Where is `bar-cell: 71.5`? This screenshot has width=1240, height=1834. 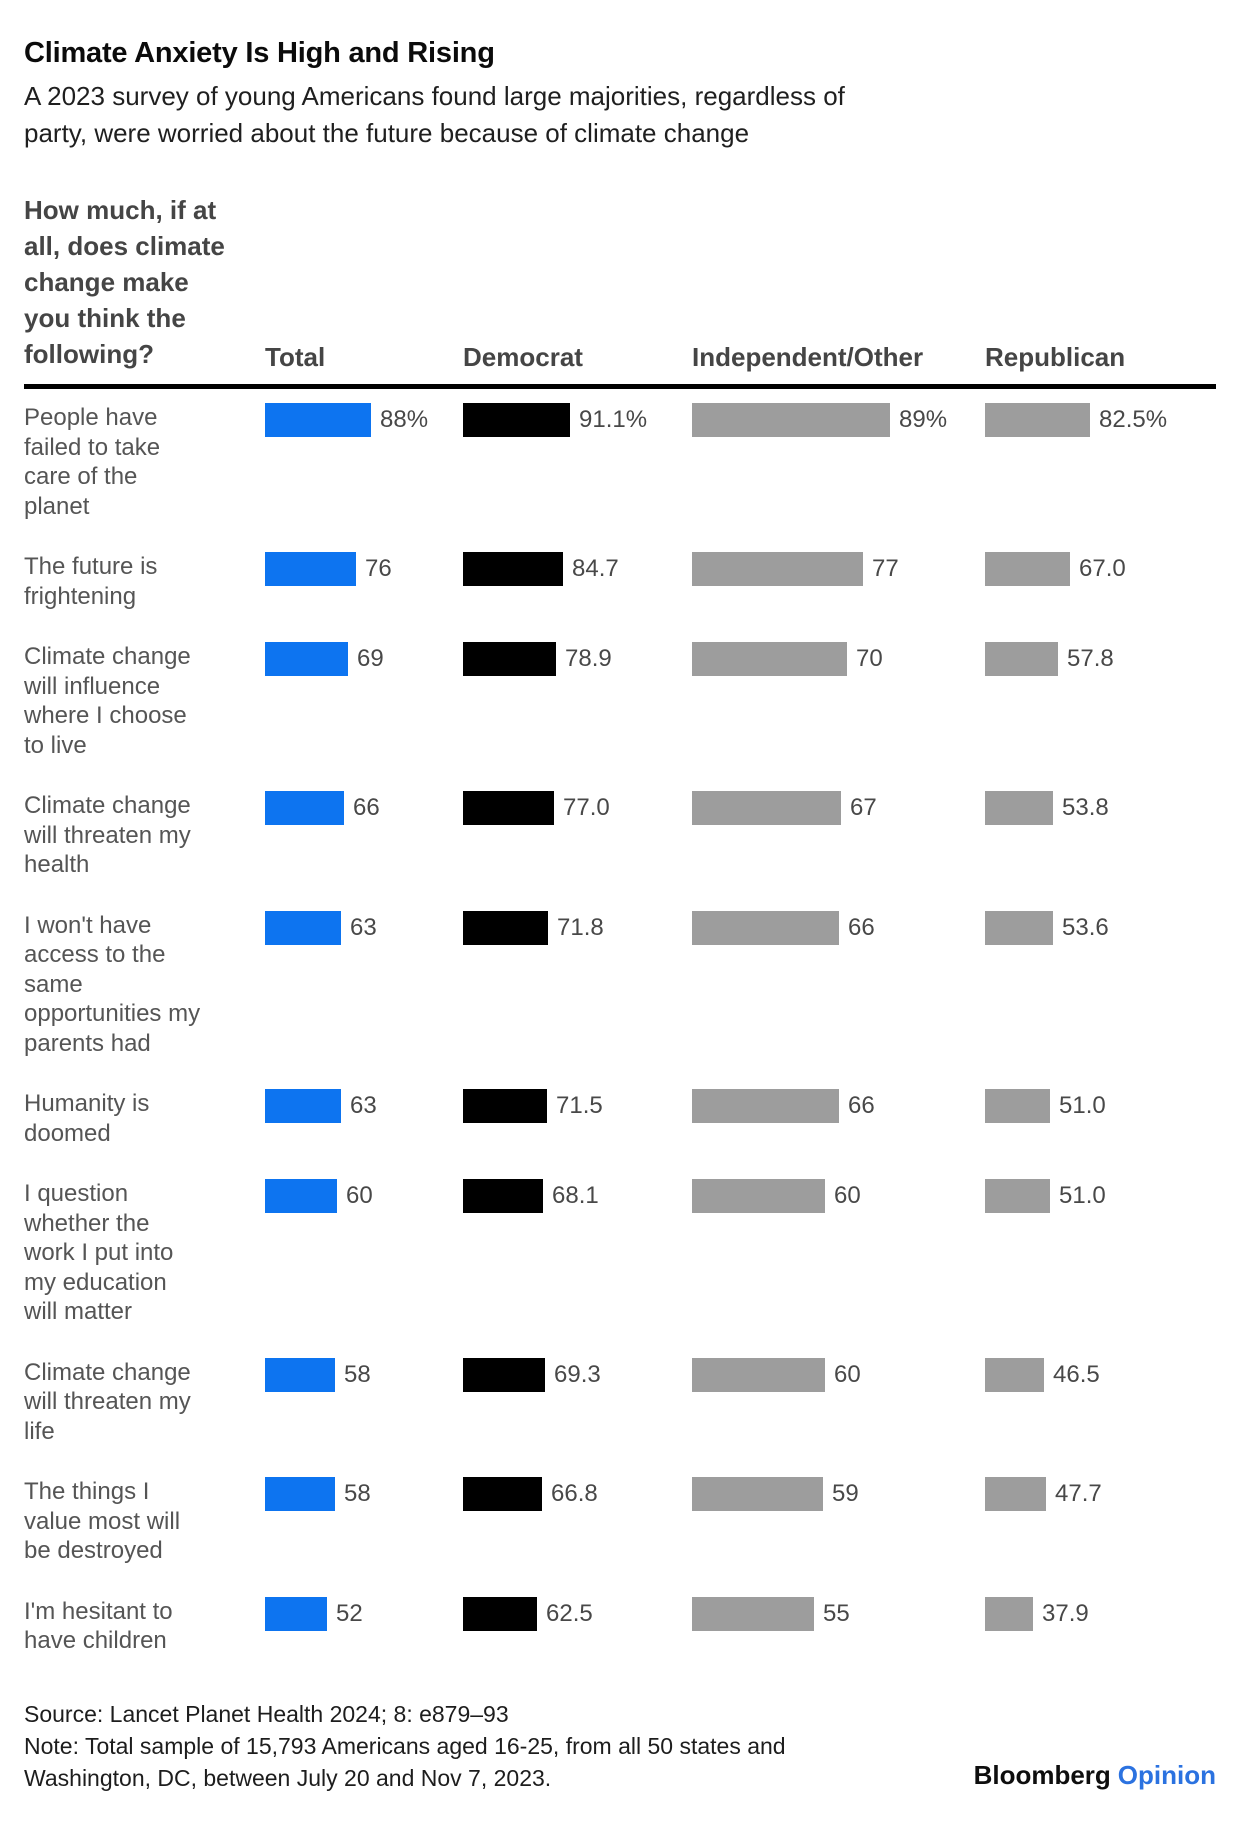 bar-cell: 71.5 is located at coordinates (577, 1106).